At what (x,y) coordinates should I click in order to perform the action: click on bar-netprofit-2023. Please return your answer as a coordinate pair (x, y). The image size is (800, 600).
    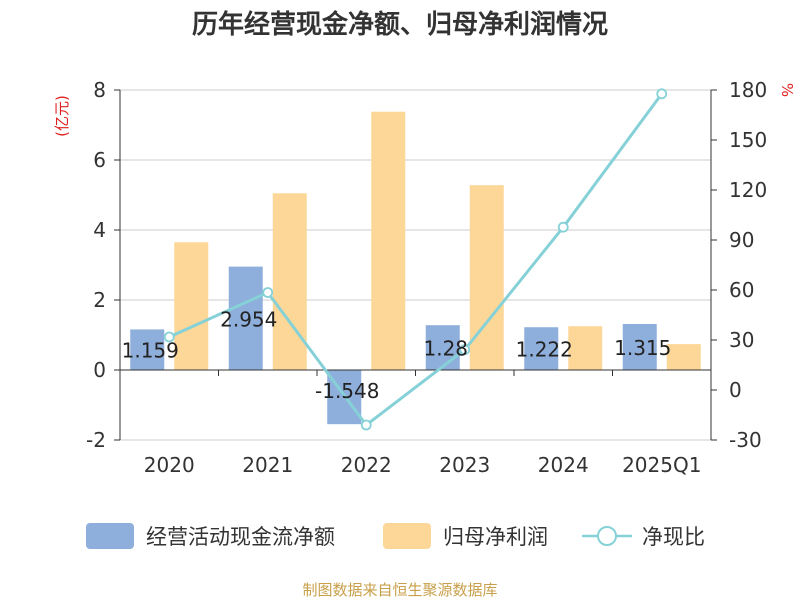
    Looking at the image, I should click on (486, 277).